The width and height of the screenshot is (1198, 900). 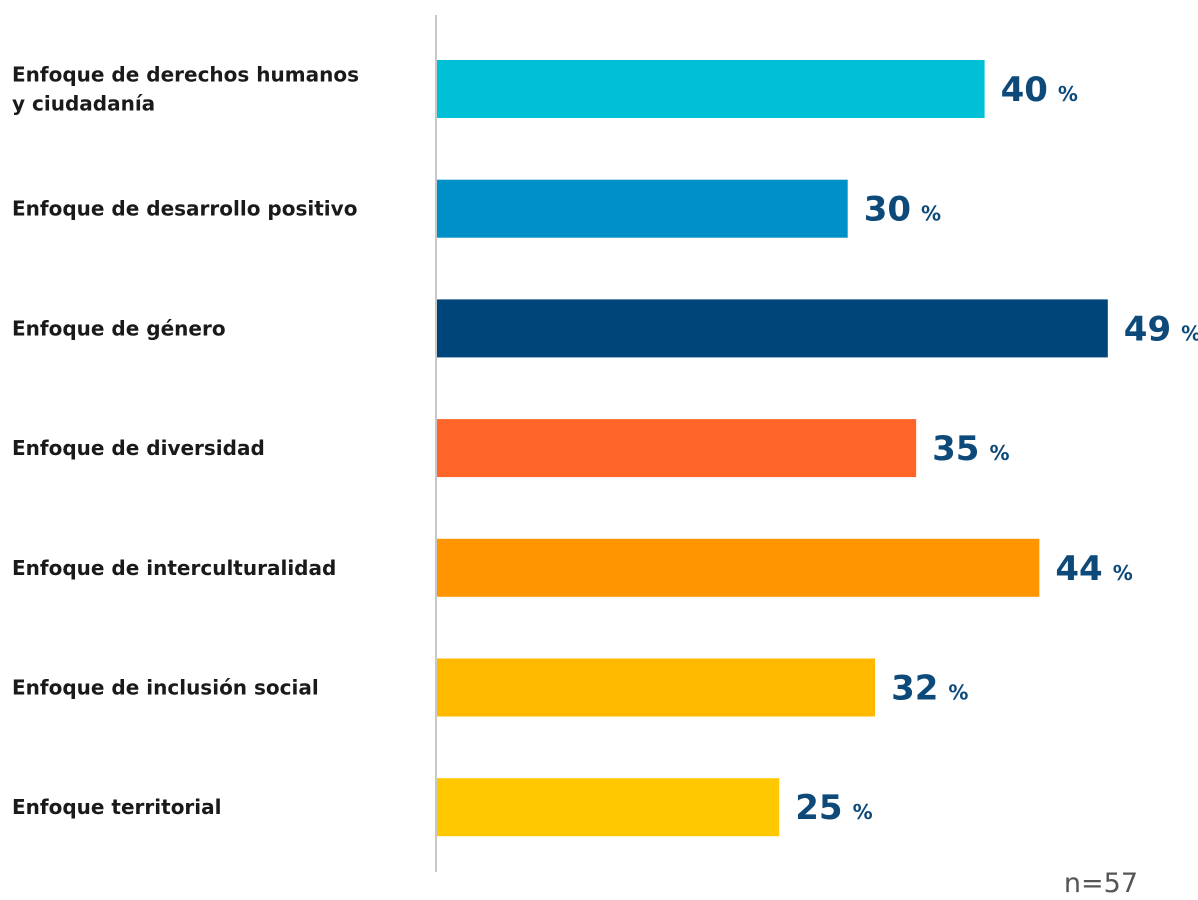 What do you see at coordinates (138, 448) in the screenshot?
I see `category-label-4: Enfoque de diversidad` at bounding box center [138, 448].